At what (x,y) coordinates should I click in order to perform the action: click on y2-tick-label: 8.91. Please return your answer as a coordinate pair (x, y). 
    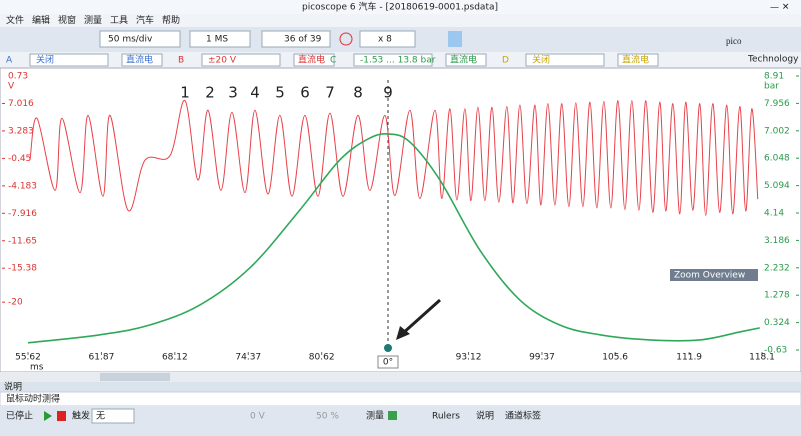
    Looking at the image, I should click on (774, 77).